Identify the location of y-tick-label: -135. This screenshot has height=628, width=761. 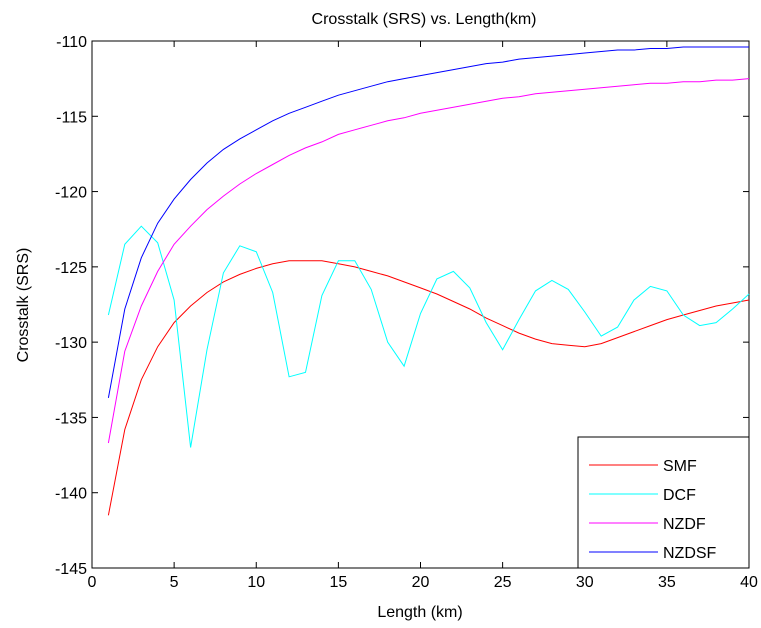
(71, 418).